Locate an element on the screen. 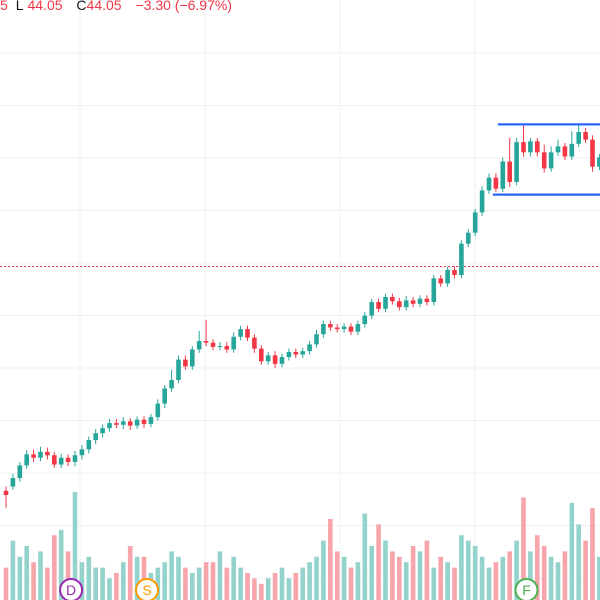  event-marker-split-label: S is located at coordinates (146, 590).